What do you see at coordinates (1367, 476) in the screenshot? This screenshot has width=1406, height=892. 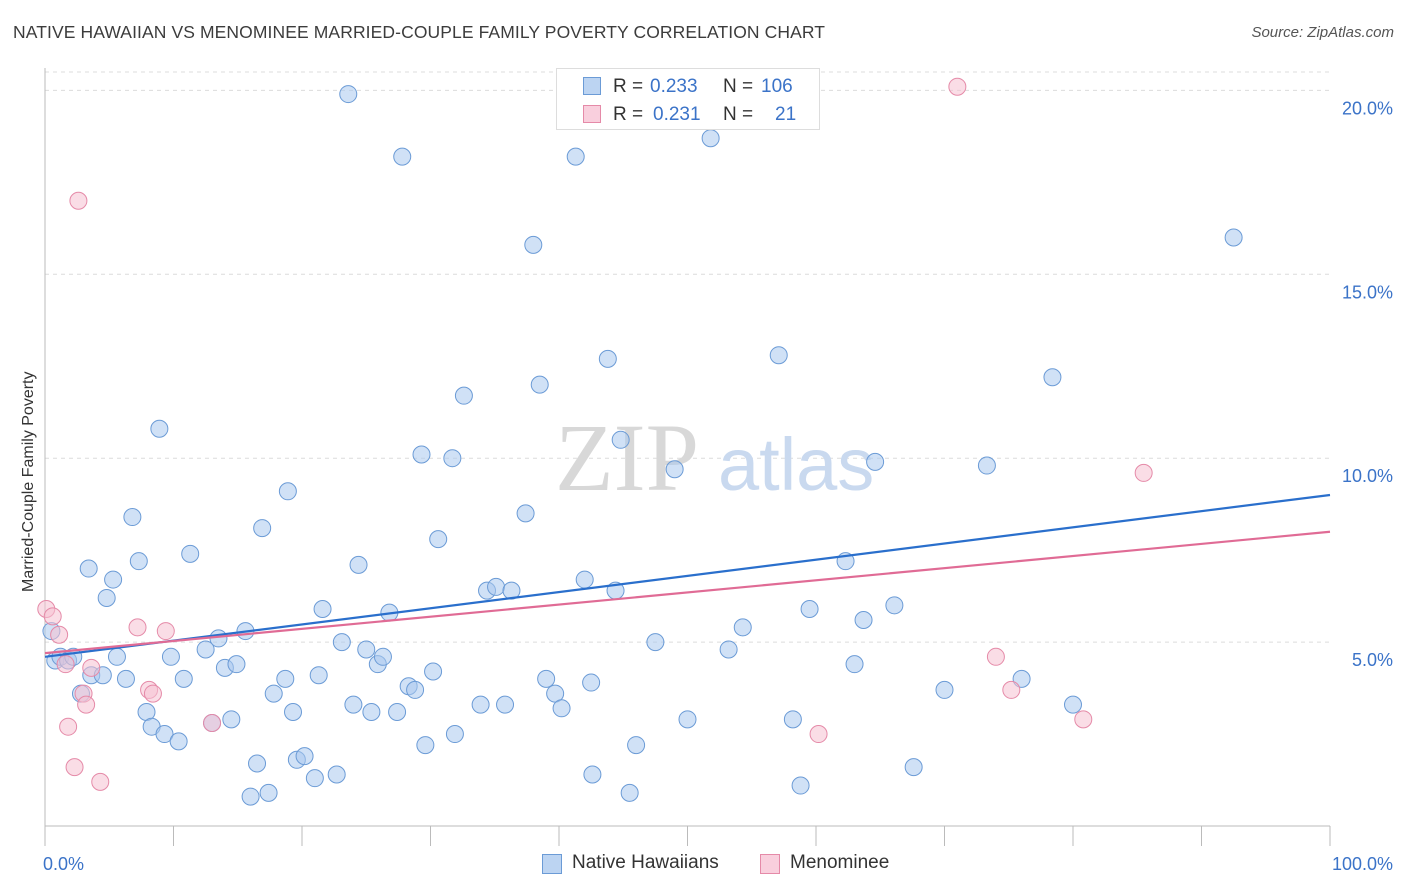 I see `y-tick-label: 10.0%` at bounding box center [1367, 476].